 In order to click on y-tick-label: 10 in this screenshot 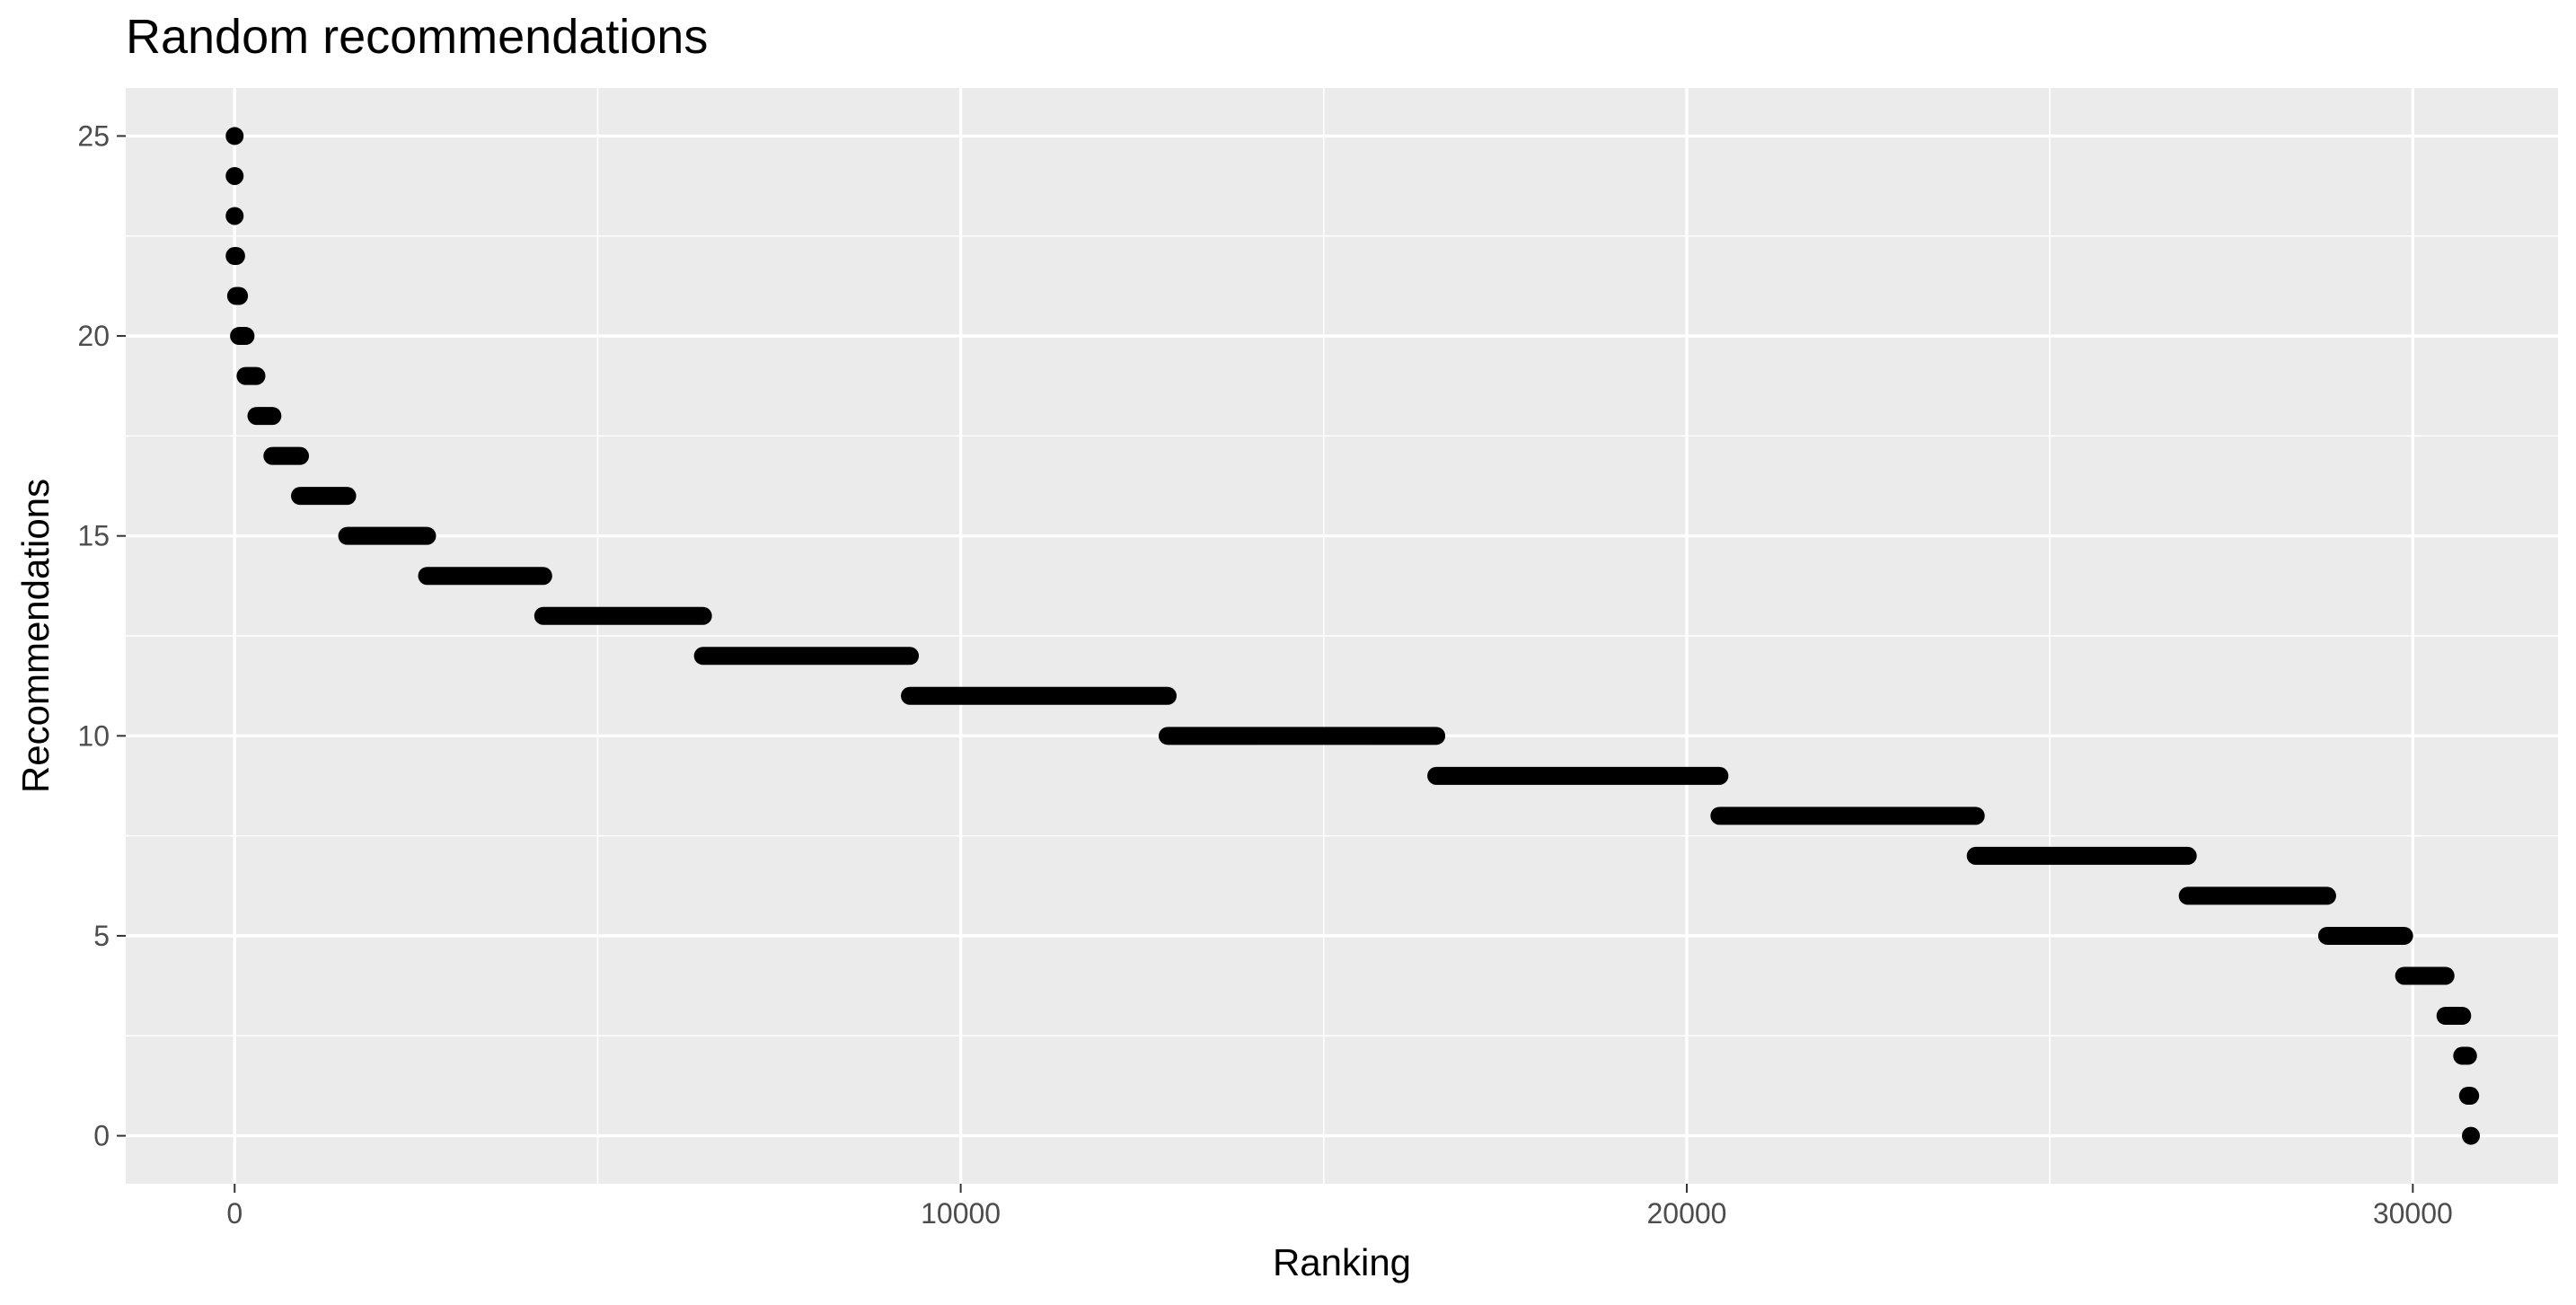, I will do `click(93, 735)`.